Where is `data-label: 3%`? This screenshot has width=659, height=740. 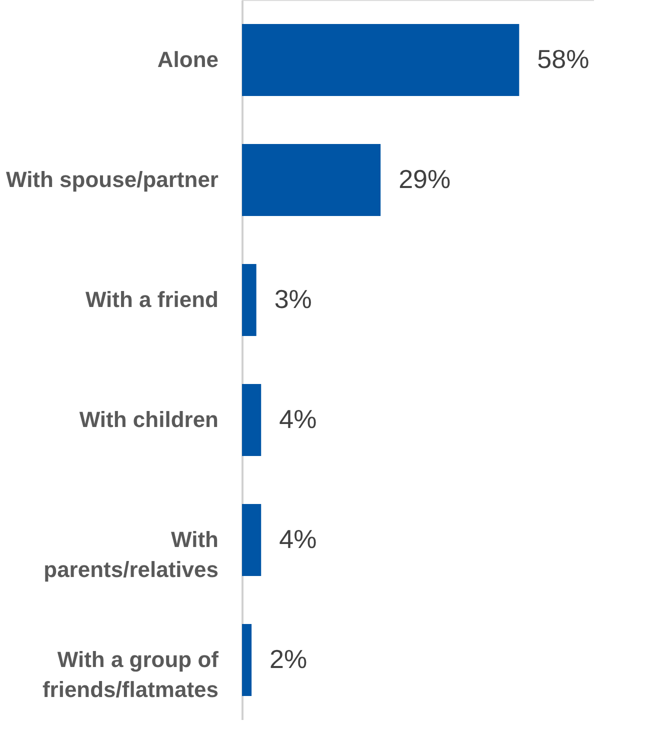 data-label: 3% is located at coordinates (293, 299).